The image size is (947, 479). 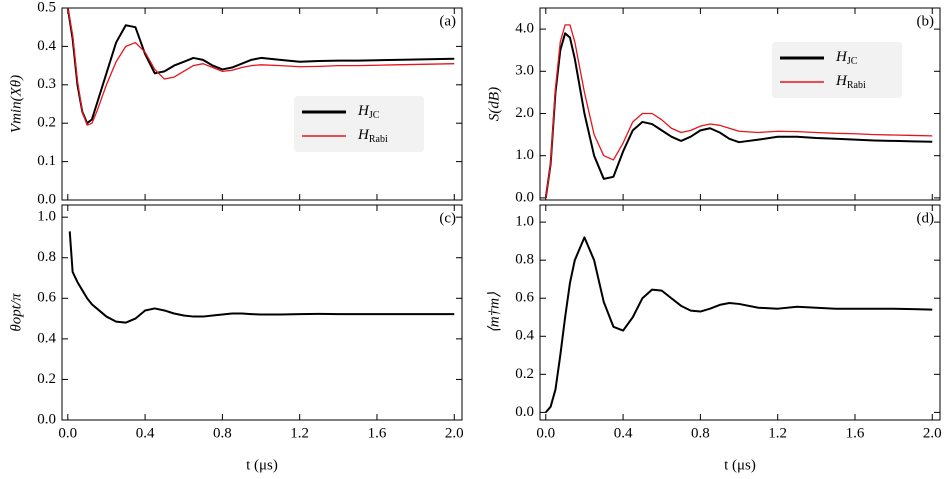 I want to click on panel-label: (b), so click(x=926, y=21).